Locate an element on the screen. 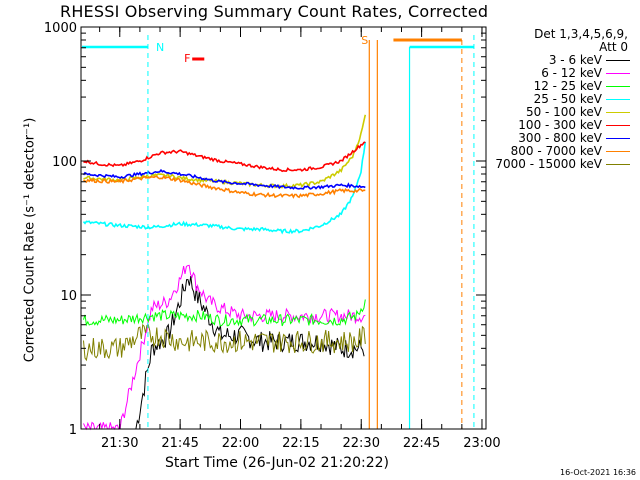 This screenshot has width=640, height=480. legend-label: 6 - 12 keV is located at coordinates (571, 73).